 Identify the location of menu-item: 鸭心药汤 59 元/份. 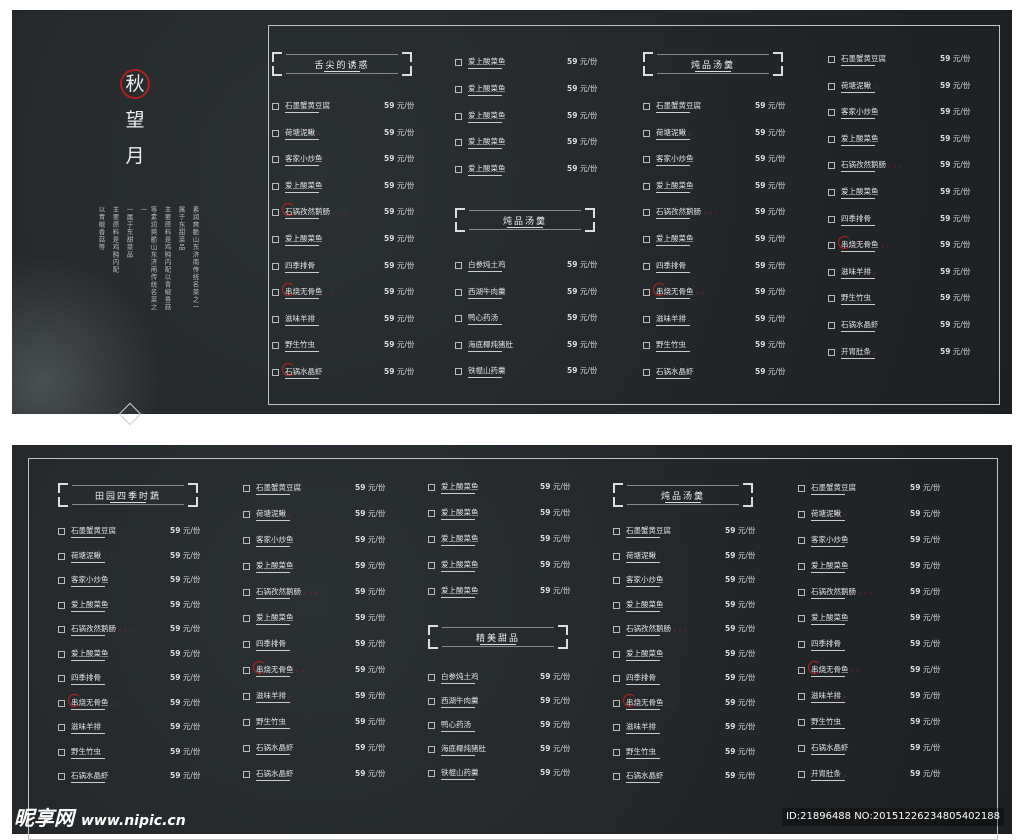
(526, 319).